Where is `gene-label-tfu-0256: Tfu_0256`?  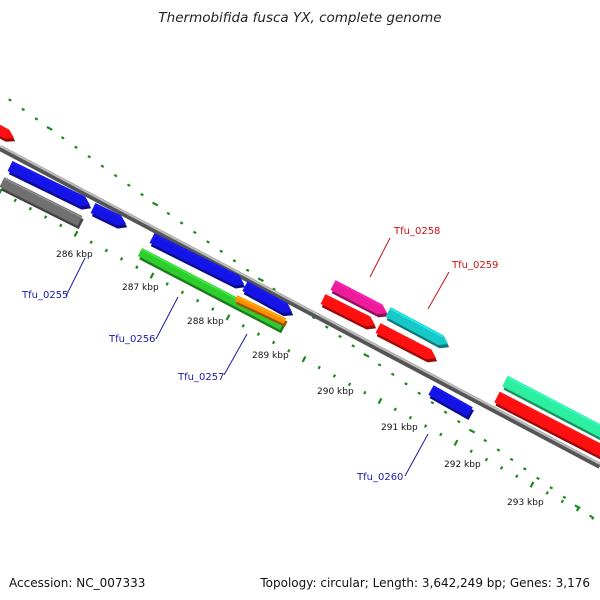 gene-label-tfu-0256: Tfu_0256 is located at coordinates (131, 339).